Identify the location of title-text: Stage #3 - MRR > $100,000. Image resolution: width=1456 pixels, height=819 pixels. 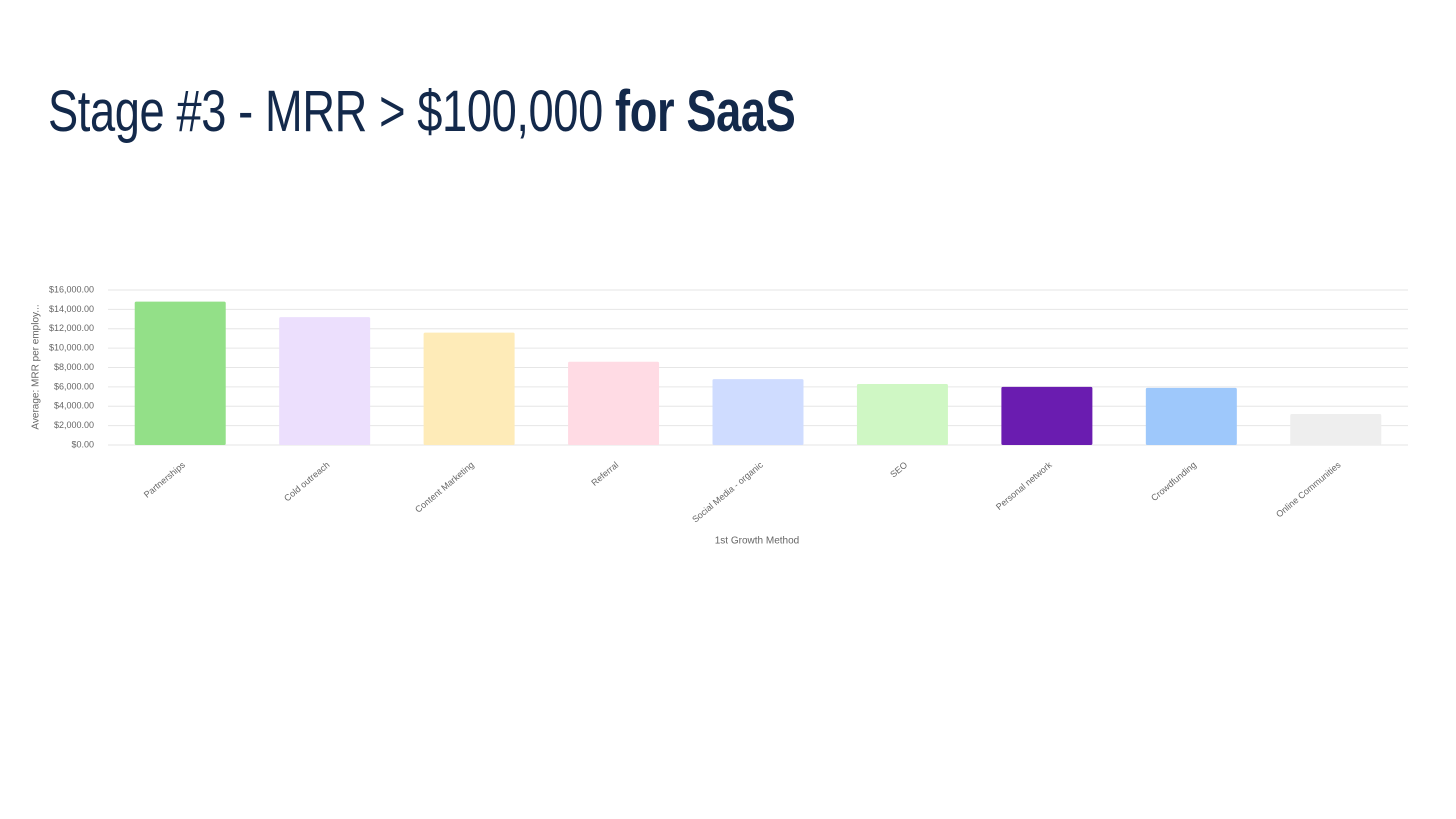
(325, 111).